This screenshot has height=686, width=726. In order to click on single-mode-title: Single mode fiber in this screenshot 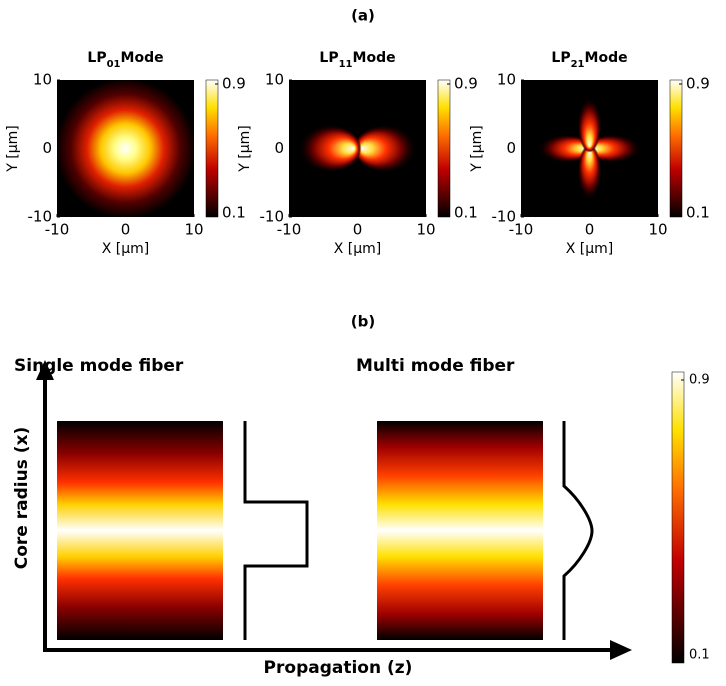, I will do `click(99, 366)`.